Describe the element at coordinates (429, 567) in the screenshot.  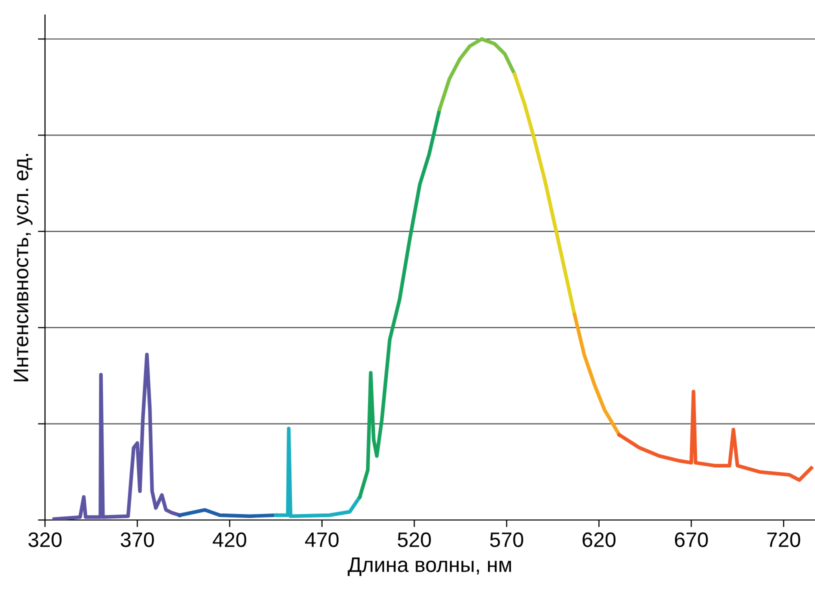
I see `x-axis-title: Длина волны, нм` at that location.